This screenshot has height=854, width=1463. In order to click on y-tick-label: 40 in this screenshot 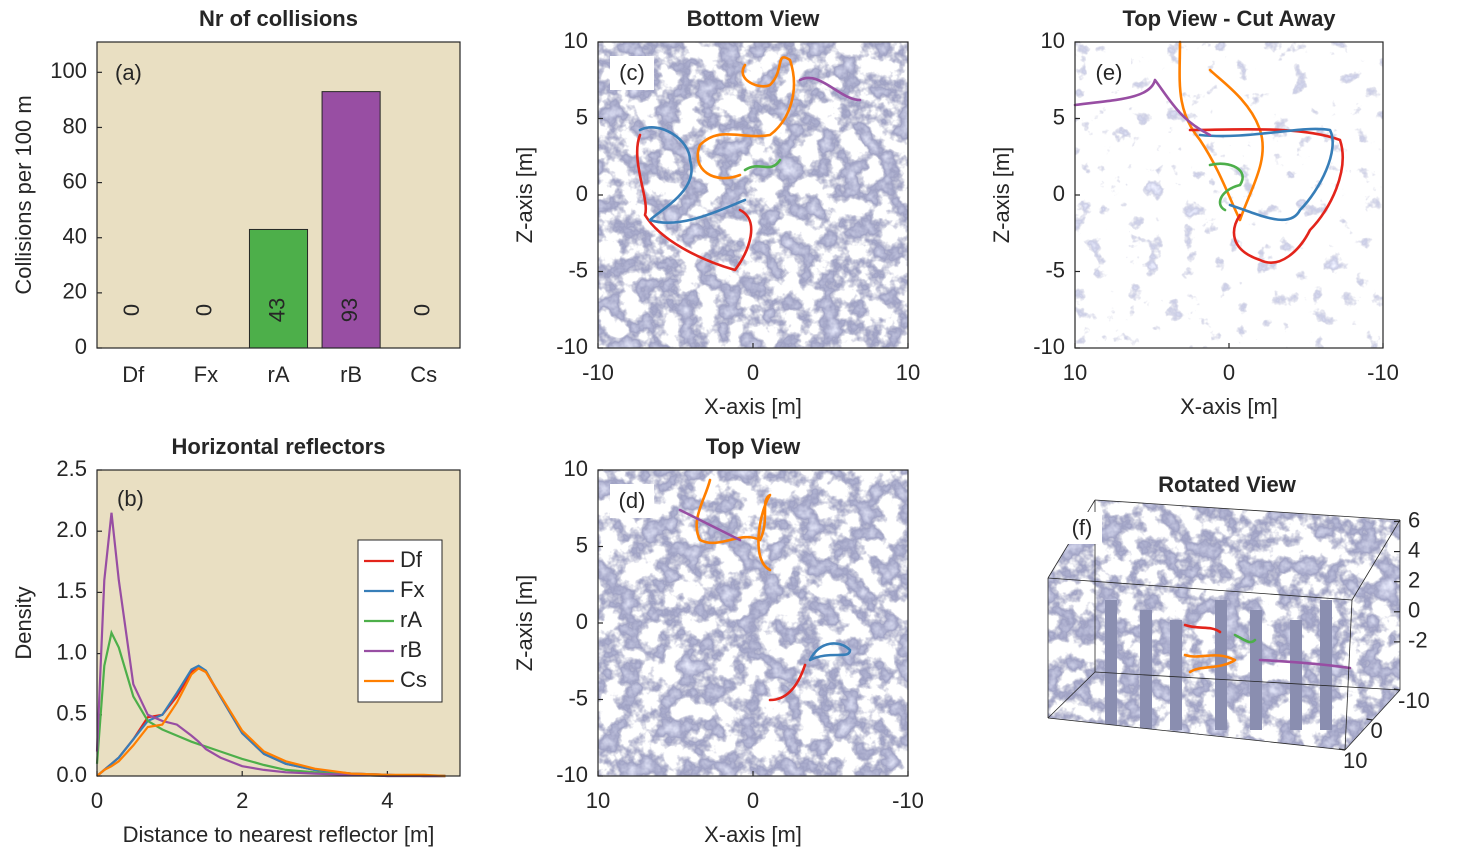, I will do `click(75, 236)`.